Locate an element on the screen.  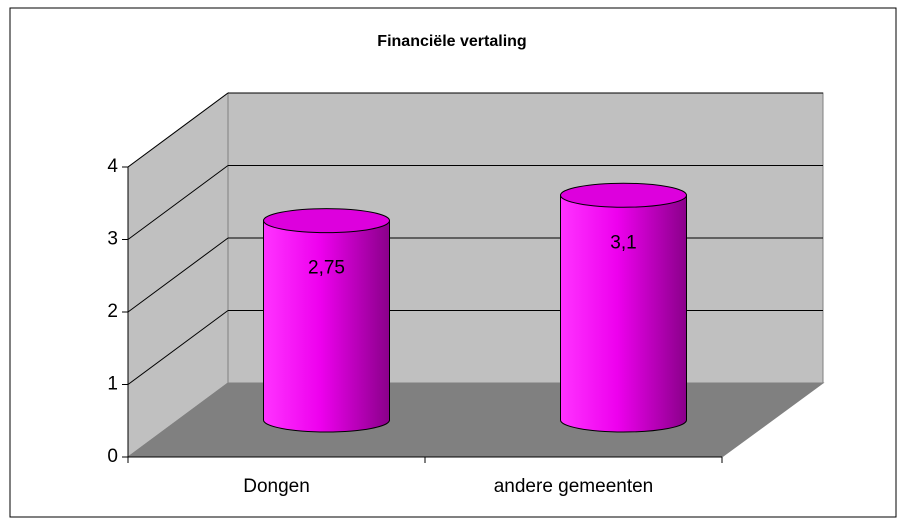
x-tick-label: Dongen is located at coordinates (276, 486).